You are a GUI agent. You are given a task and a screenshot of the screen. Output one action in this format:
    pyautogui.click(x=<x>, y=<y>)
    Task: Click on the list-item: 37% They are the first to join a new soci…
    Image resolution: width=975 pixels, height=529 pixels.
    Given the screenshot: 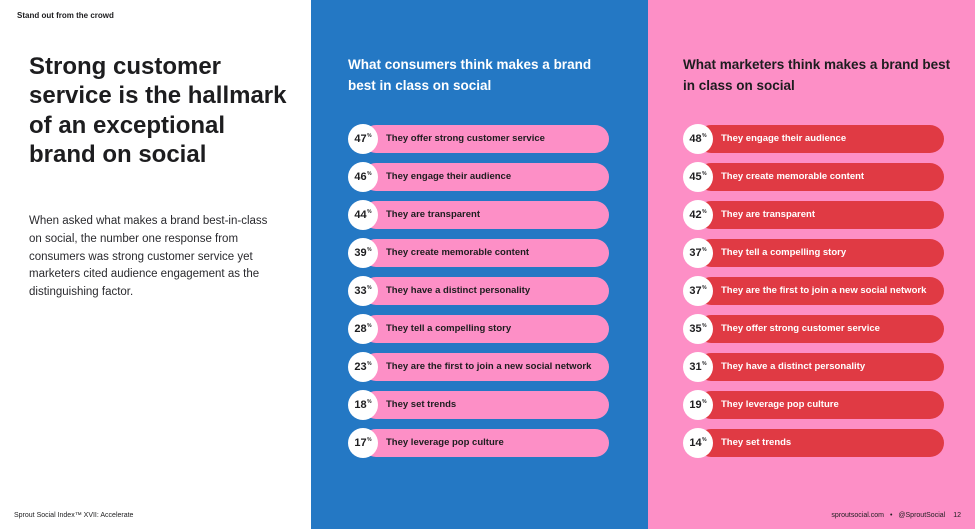 What is the action you would take?
    pyautogui.click(x=813, y=291)
    